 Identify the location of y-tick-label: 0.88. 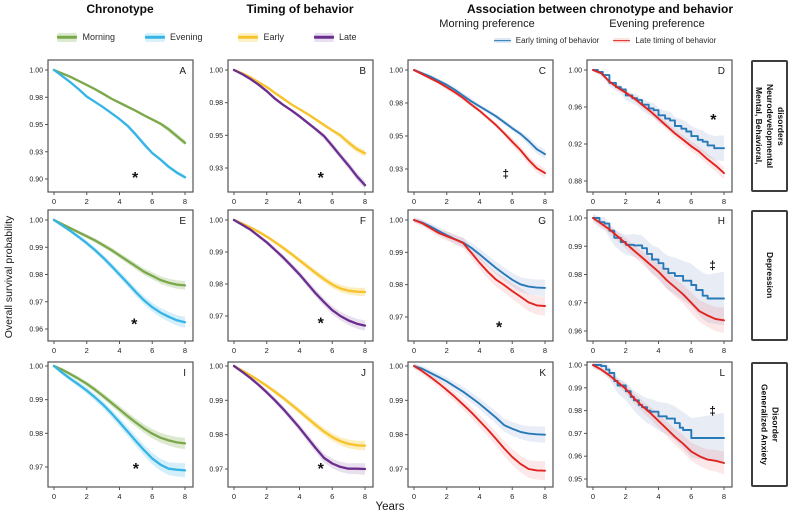
(575, 182).